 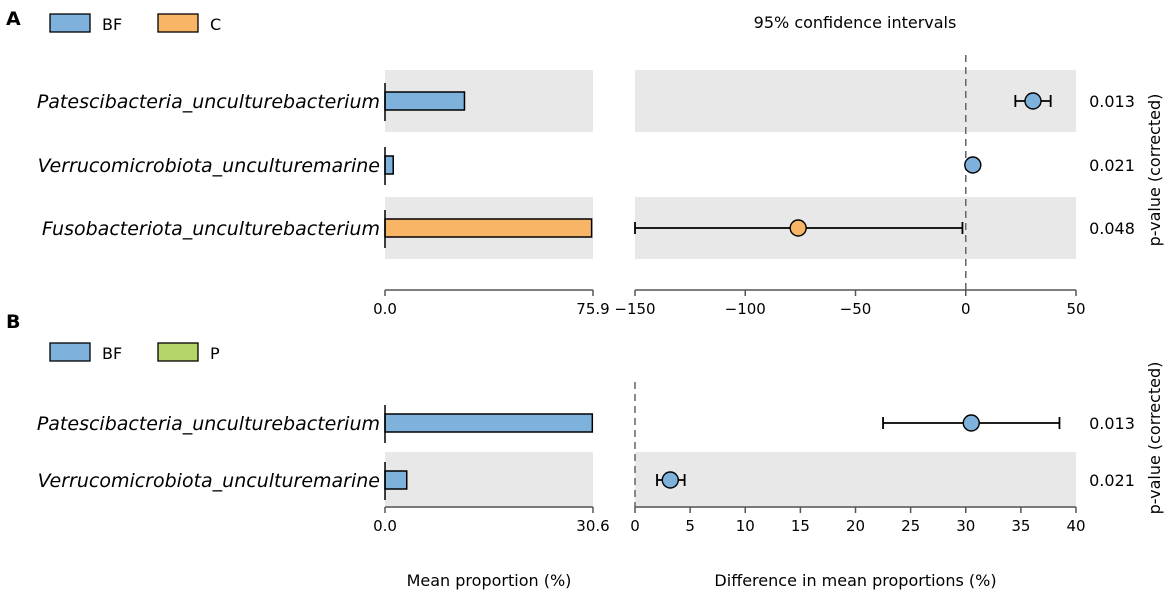 I want to click on x-tick-label: 30.6, so click(x=592, y=526).